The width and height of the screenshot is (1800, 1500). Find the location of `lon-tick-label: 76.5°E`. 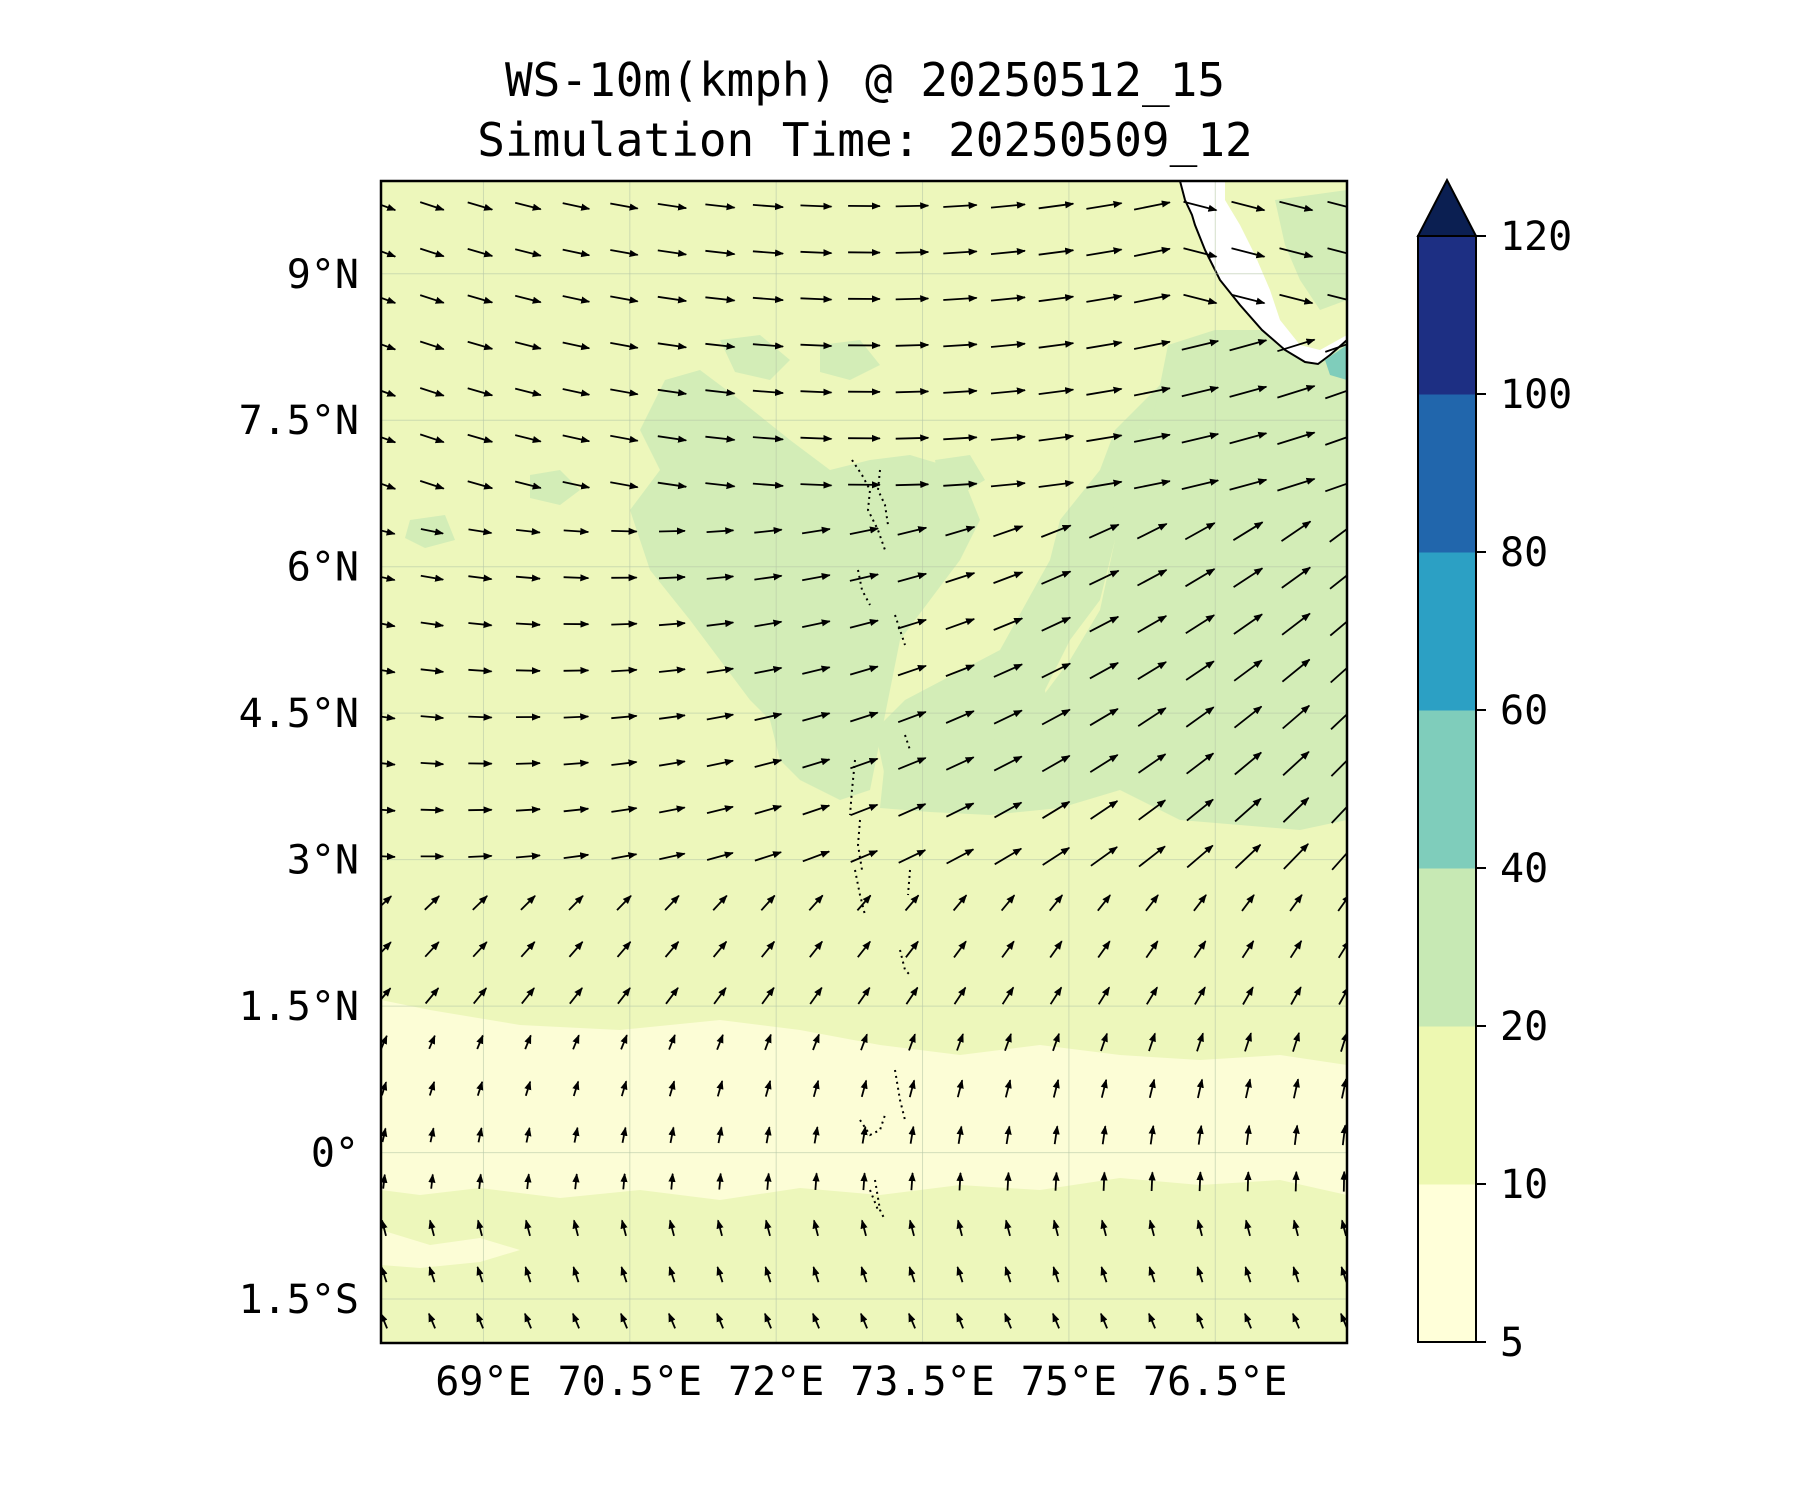

lon-tick-label: 76.5°E is located at coordinates (1215, 1382).